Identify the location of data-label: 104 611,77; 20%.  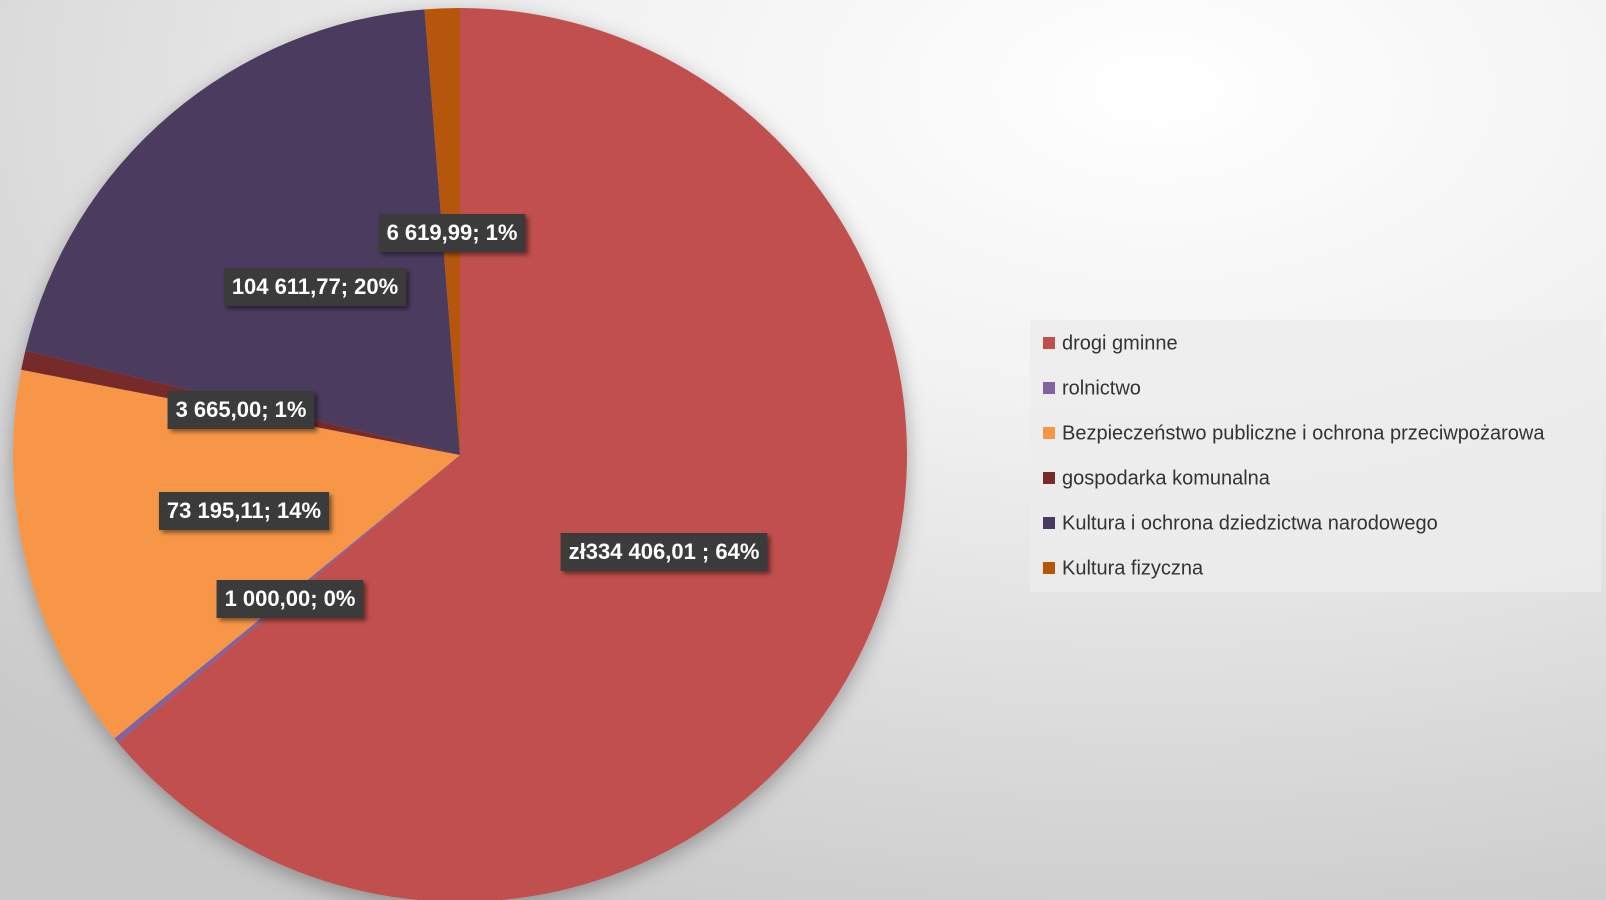
(315, 286).